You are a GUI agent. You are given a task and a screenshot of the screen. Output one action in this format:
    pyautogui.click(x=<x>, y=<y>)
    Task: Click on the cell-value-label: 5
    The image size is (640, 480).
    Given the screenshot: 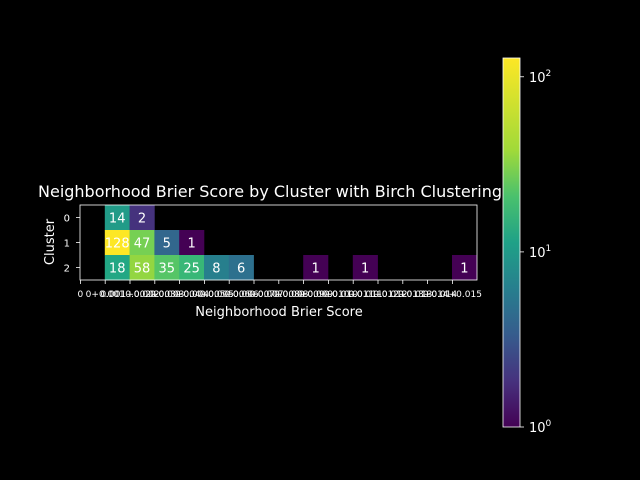 What is the action you would take?
    pyautogui.click(x=167, y=244)
    